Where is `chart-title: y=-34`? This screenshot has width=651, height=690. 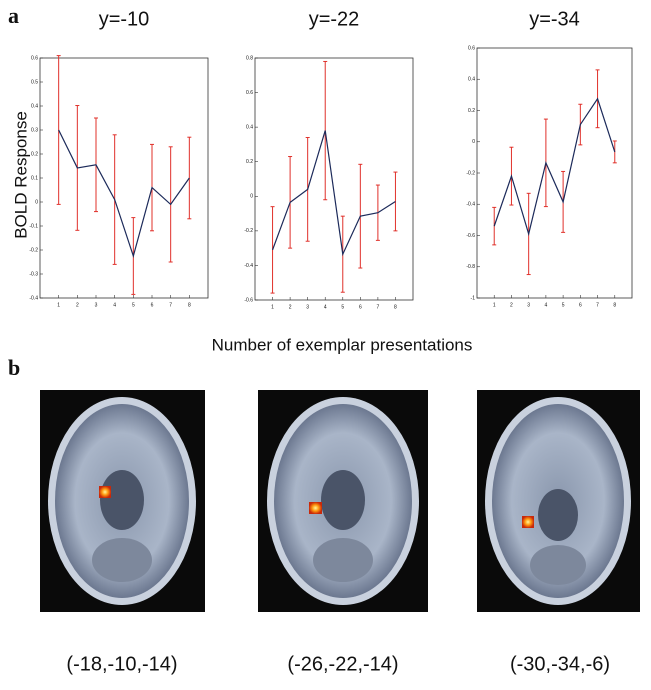 chart-title: y=-34 is located at coordinates (554, 19).